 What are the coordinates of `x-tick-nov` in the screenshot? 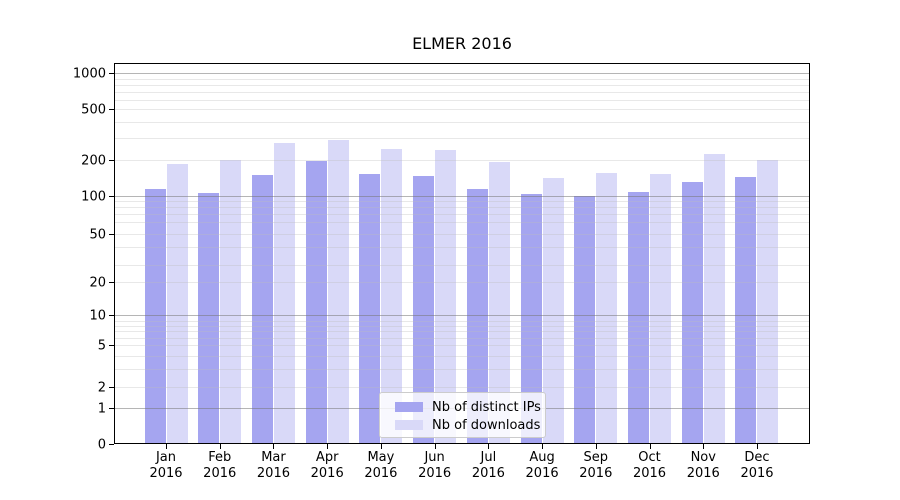 It's located at (704, 446).